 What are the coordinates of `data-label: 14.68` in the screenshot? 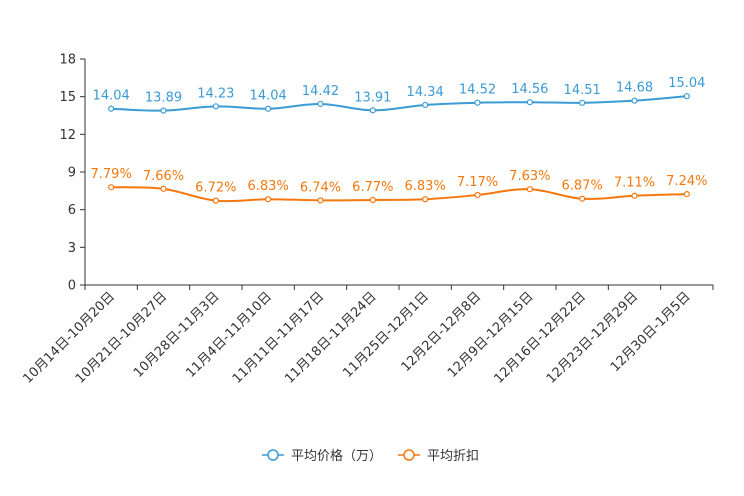 It's located at (634, 88).